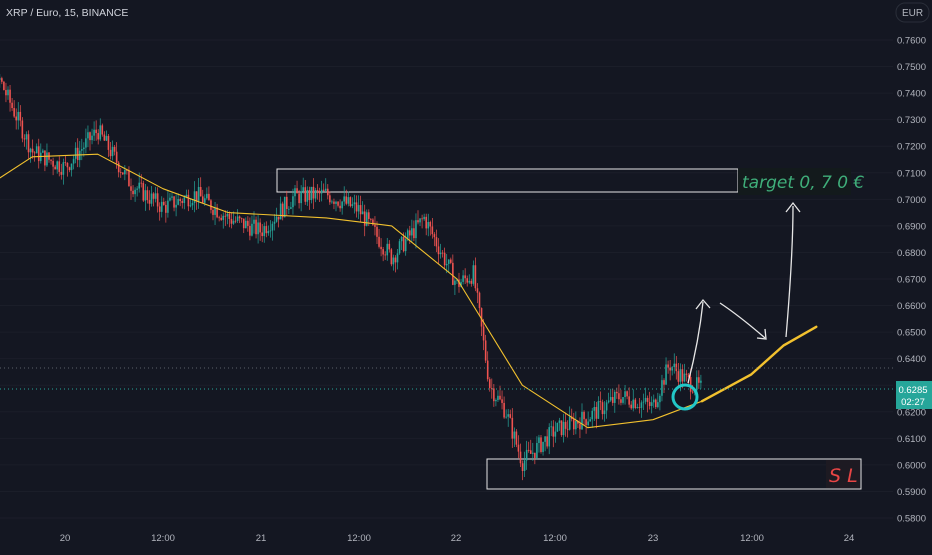 Image resolution: width=932 pixels, height=555 pixels. Describe the element at coordinates (911, 280) in the screenshot. I see `price-tick: 0.6700` at that location.